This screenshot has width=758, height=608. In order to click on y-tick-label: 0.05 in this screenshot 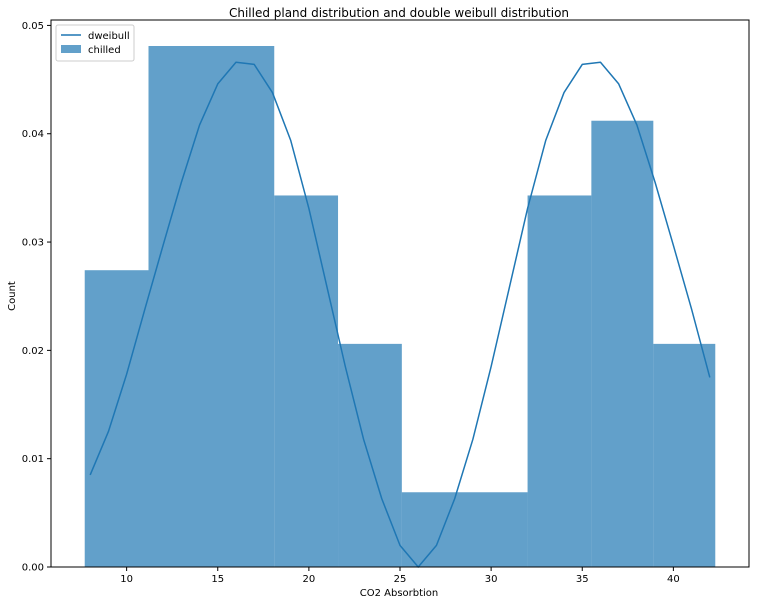, I will do `click(33, 26)`.